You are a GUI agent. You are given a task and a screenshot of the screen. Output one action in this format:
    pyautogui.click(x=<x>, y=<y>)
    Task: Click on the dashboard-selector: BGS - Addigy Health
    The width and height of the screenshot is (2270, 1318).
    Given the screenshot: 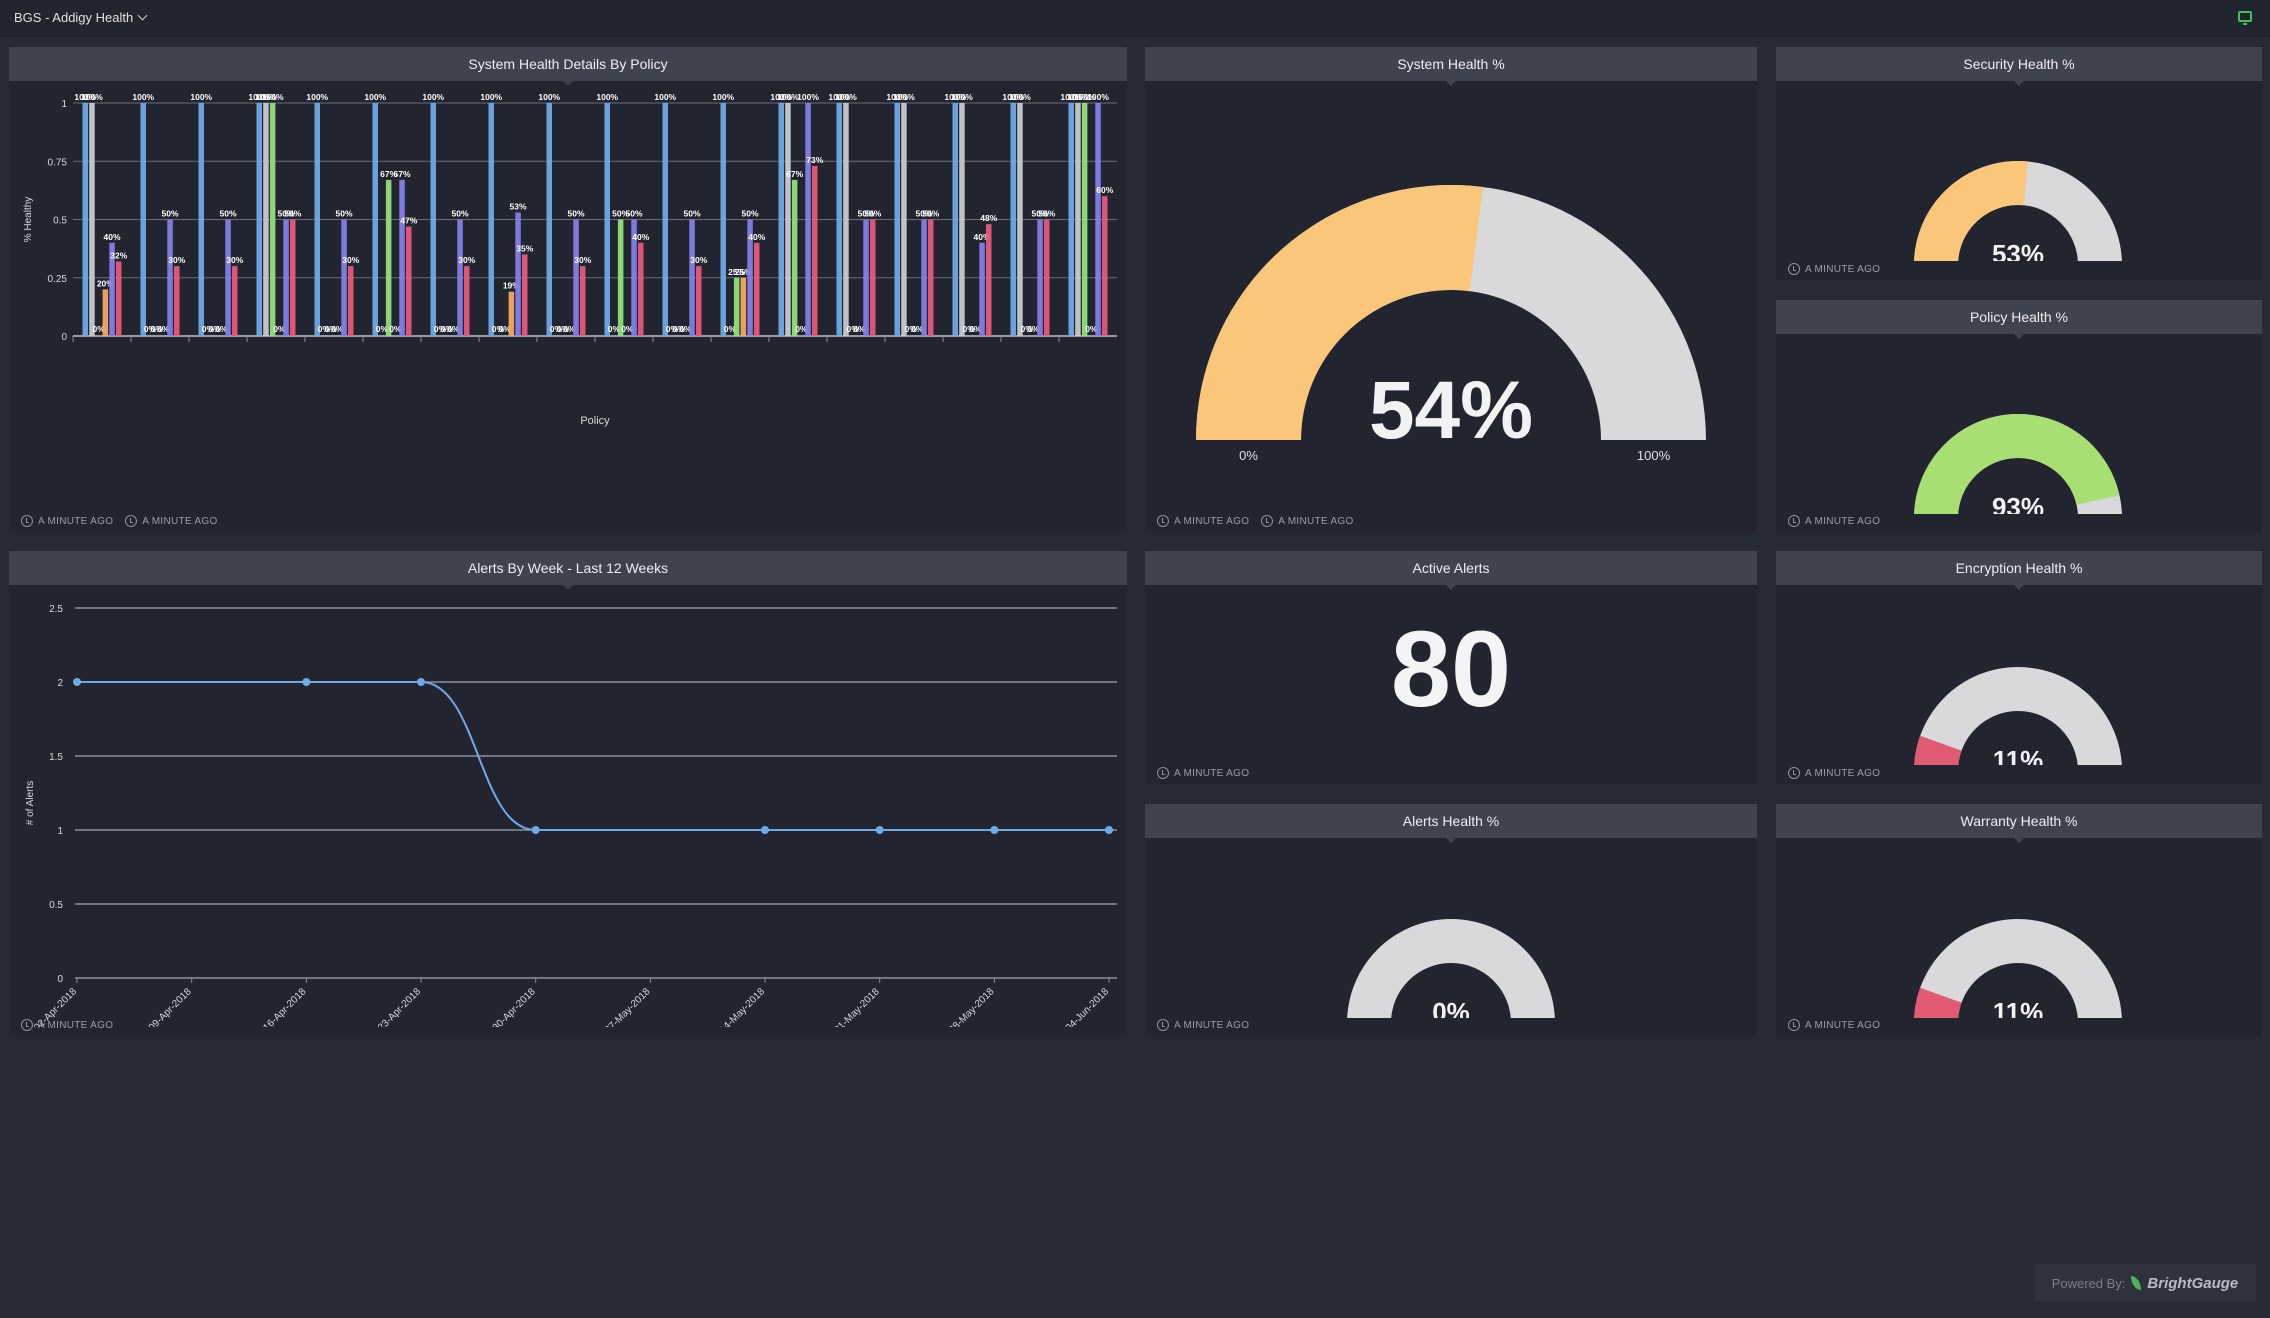 What is the action you would take?
    pyautogui.click(x=81, y=17)
    